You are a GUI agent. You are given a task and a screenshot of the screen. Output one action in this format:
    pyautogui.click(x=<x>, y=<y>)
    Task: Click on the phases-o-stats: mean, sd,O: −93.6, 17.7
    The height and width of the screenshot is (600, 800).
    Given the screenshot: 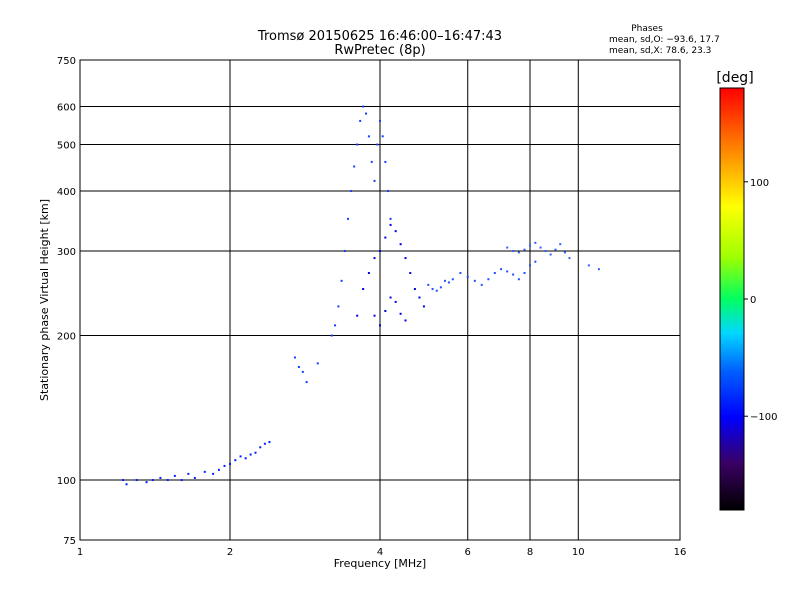 What is the action you would take?
    pyautogui.click(x=664, y=40)
    